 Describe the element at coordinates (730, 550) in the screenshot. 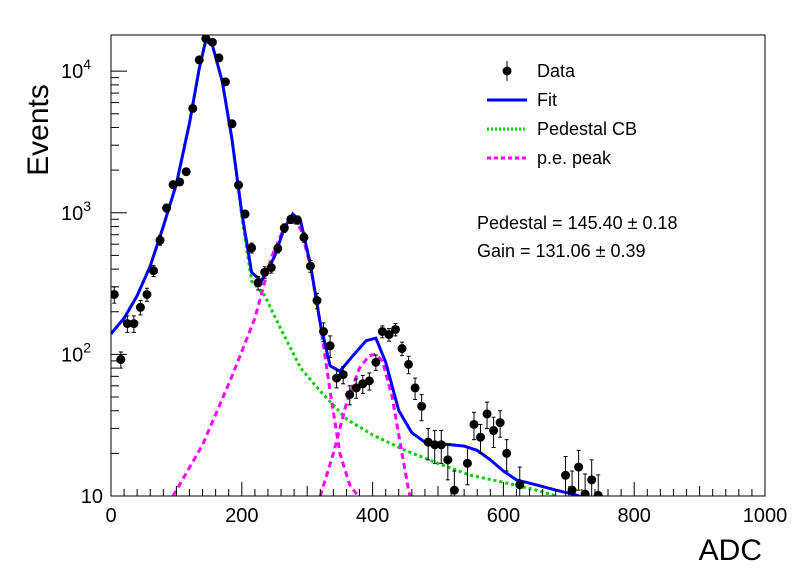

I see `x-axis-title: ADC` at that location.